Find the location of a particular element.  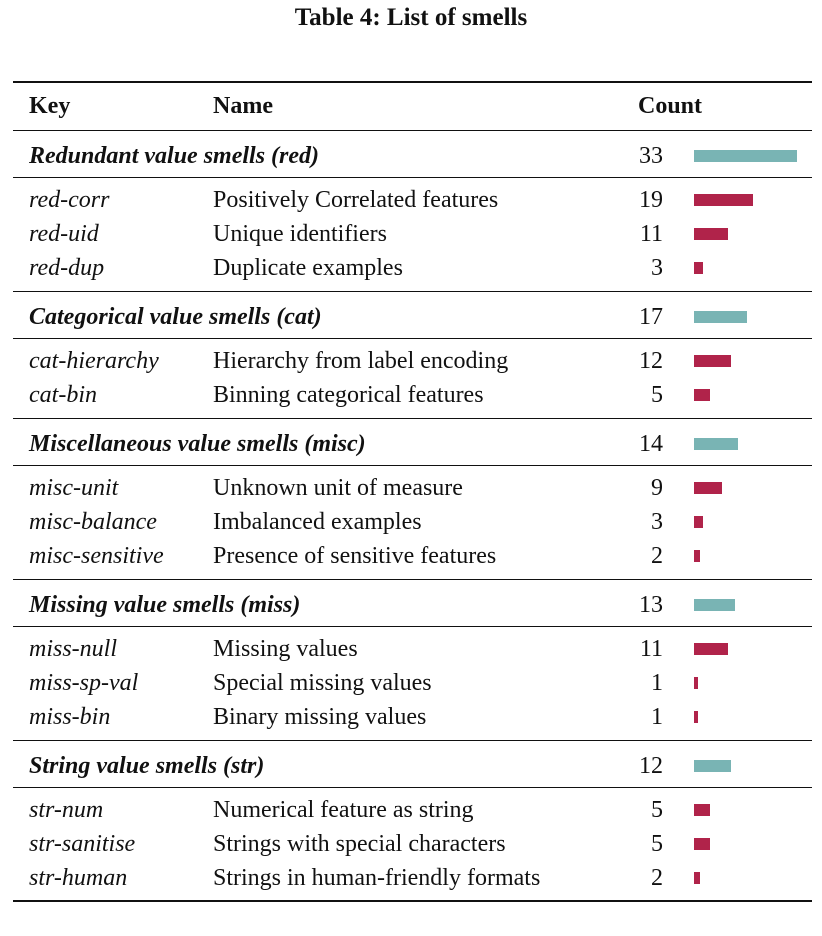

smell-key: misc-sensitive is located at coordinates (96, 556).